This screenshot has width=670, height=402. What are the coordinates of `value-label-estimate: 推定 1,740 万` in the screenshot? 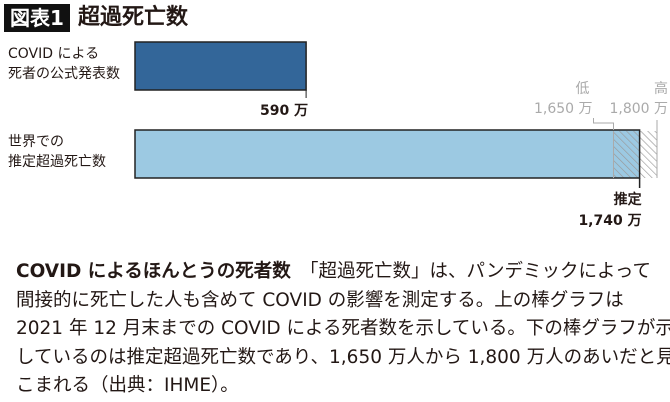 It's located at (609, 211).